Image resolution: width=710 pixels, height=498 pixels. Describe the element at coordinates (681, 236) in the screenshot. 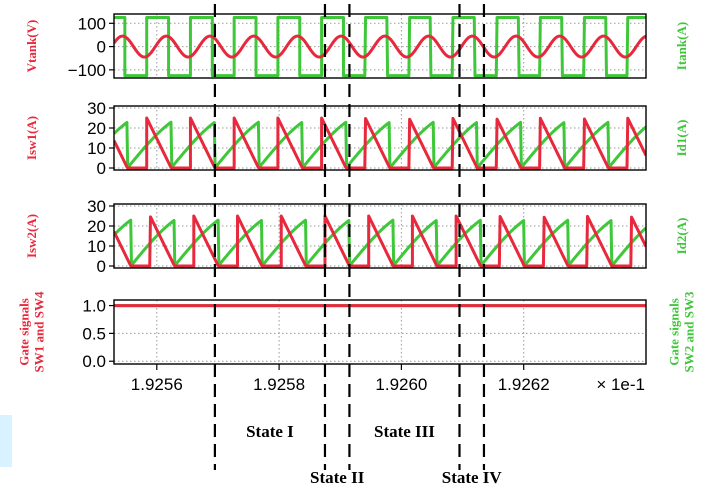

I see `right-axis-label: Id2(A)` at that location.